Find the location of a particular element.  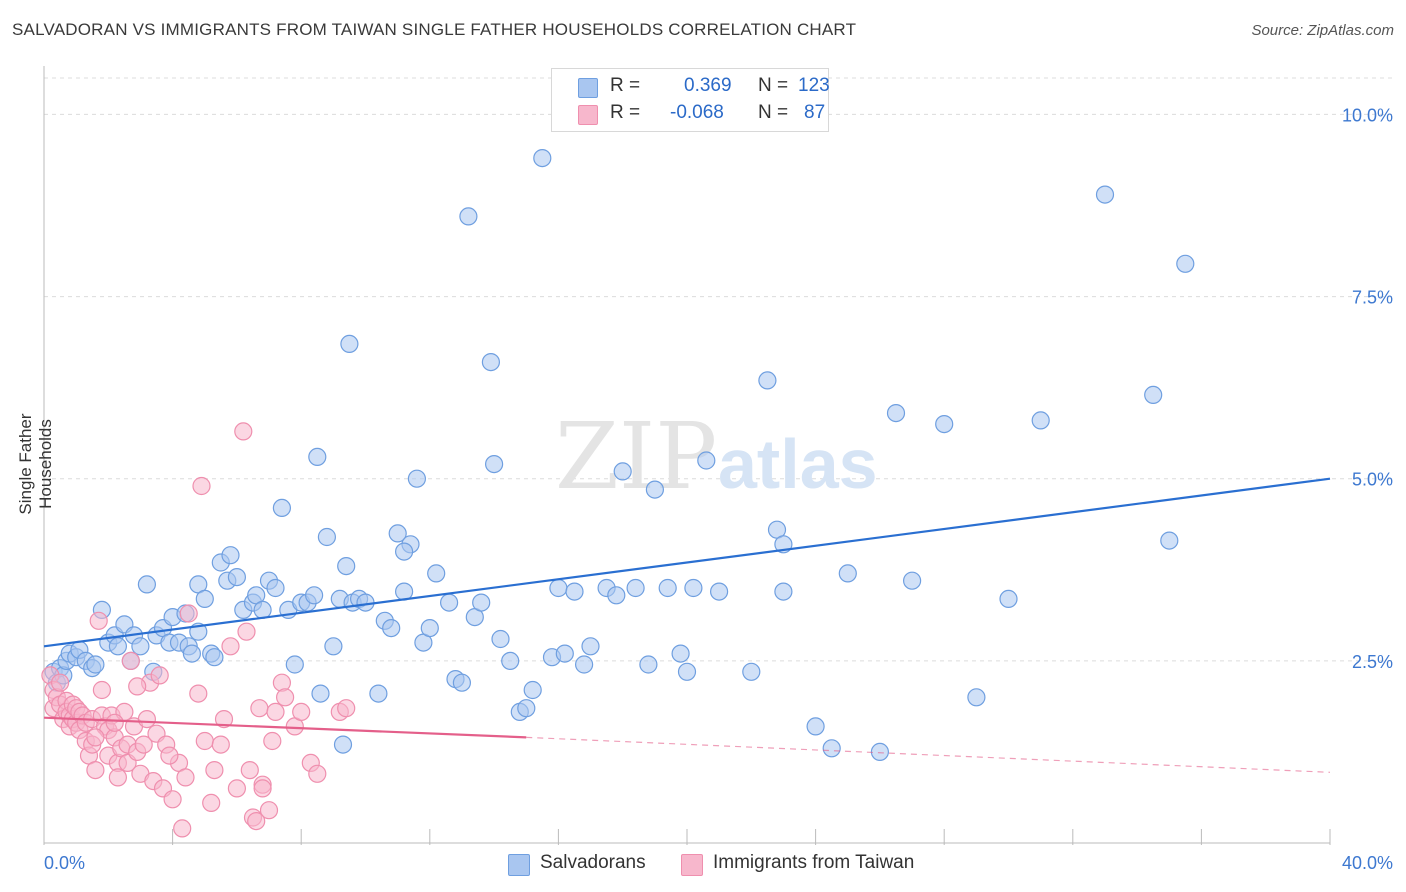

legend-r-value: 0.369 is located at coordinates (708, 85).